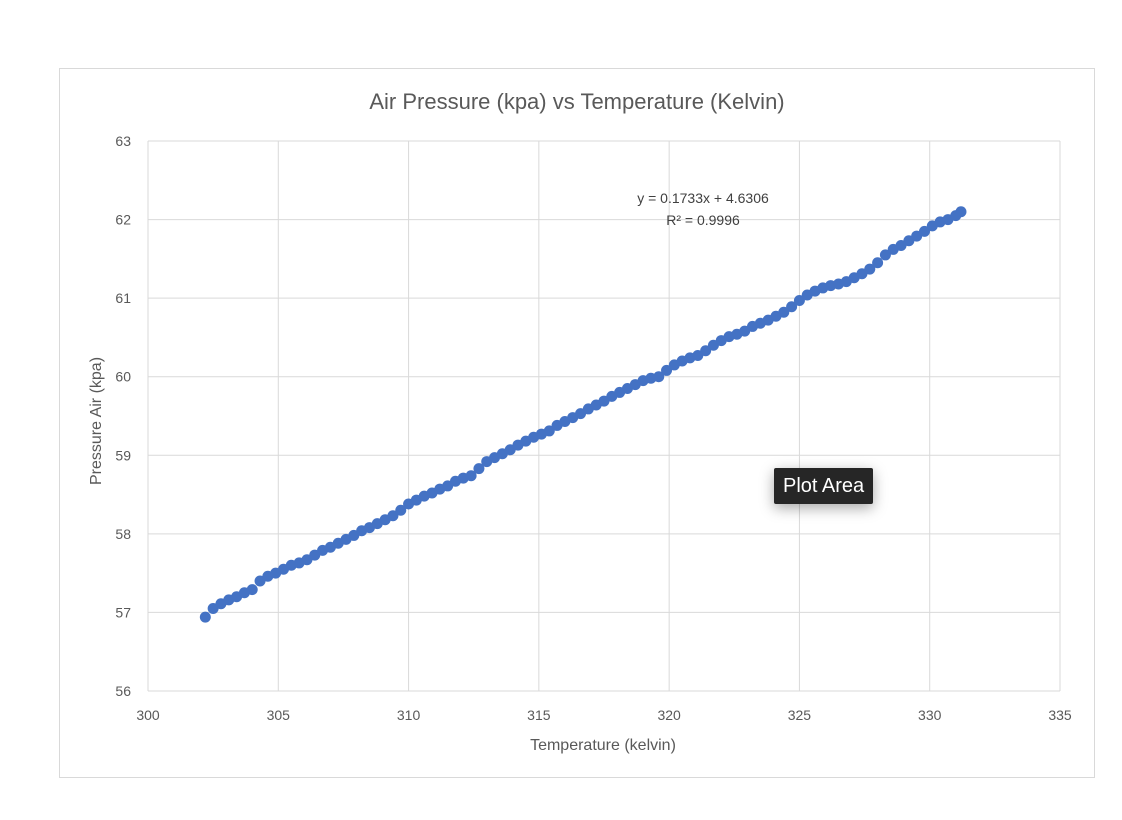 The height and width of the screenshot is (820, 1122). Describe the element at coordinates (539, 715) in the screenshot. I see `x-tick-label: 315` at that location.